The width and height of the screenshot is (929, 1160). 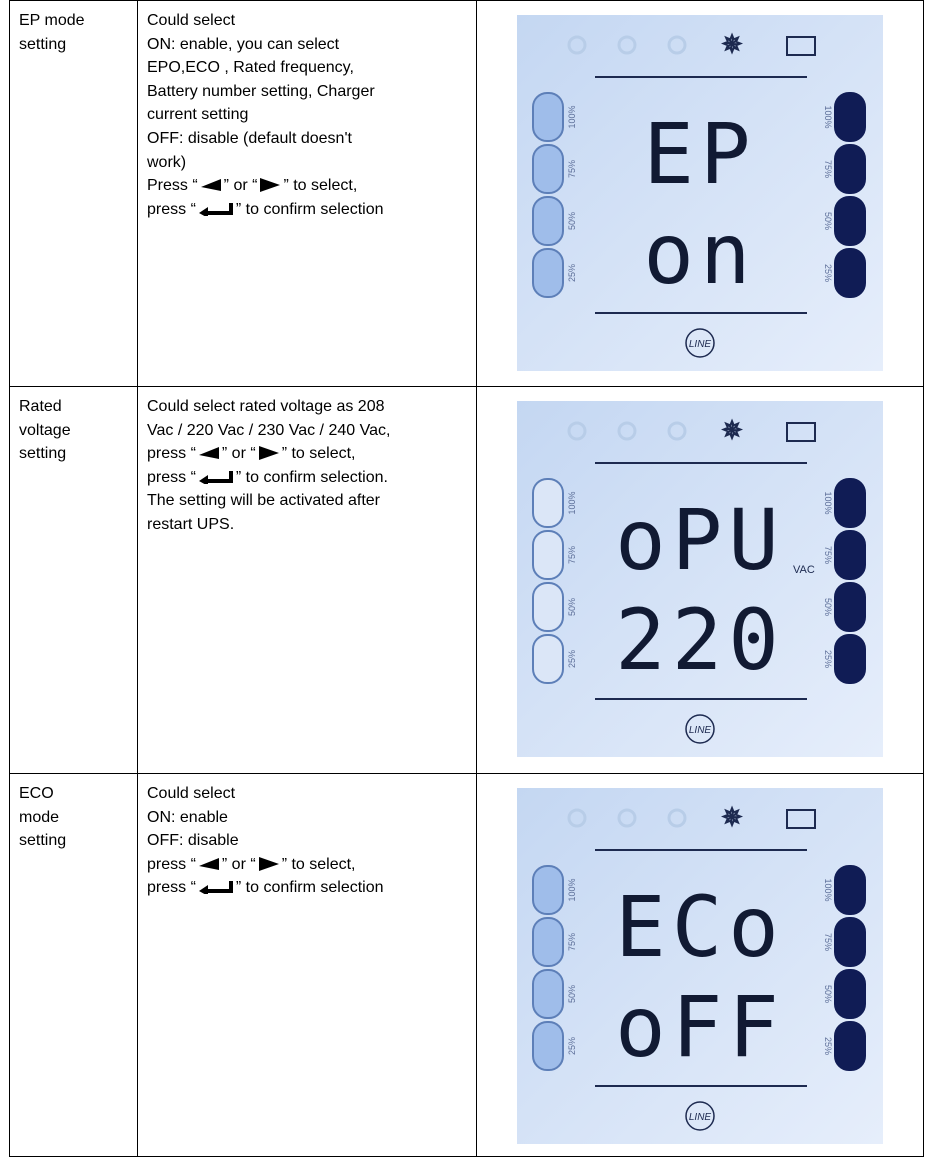 I want to click on description-line: OFF: disable, so click(x=307, y=841).